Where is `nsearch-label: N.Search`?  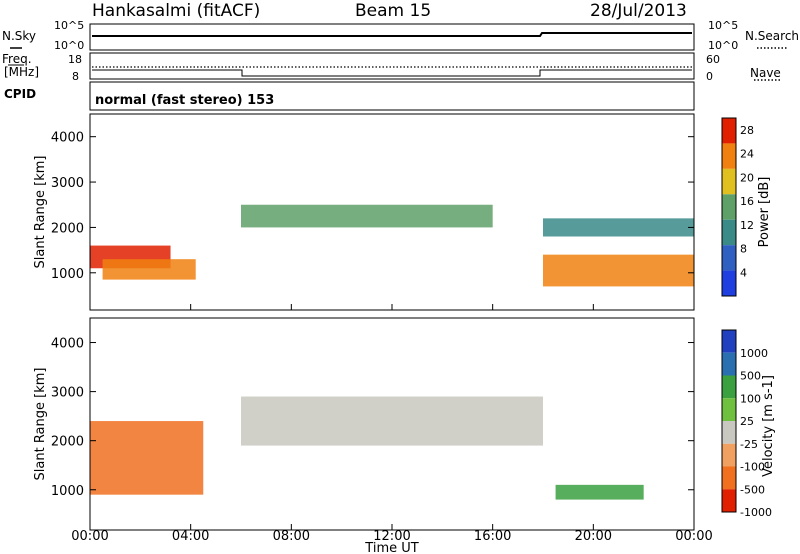 nsearch-label: N.Search is located at coordinates (772, 36).